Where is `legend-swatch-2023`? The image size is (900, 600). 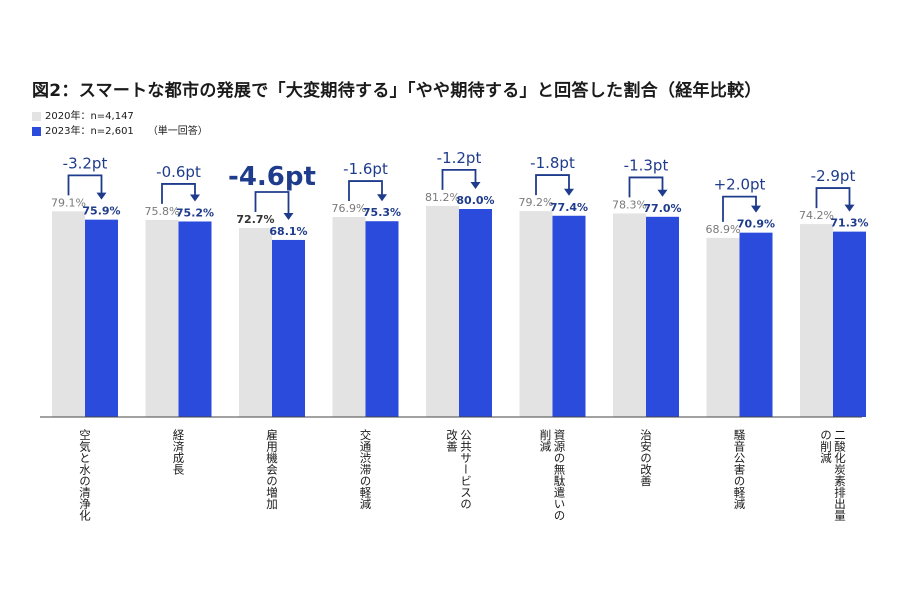
legend-swatch-2023 is located at coordinates (36, 131).